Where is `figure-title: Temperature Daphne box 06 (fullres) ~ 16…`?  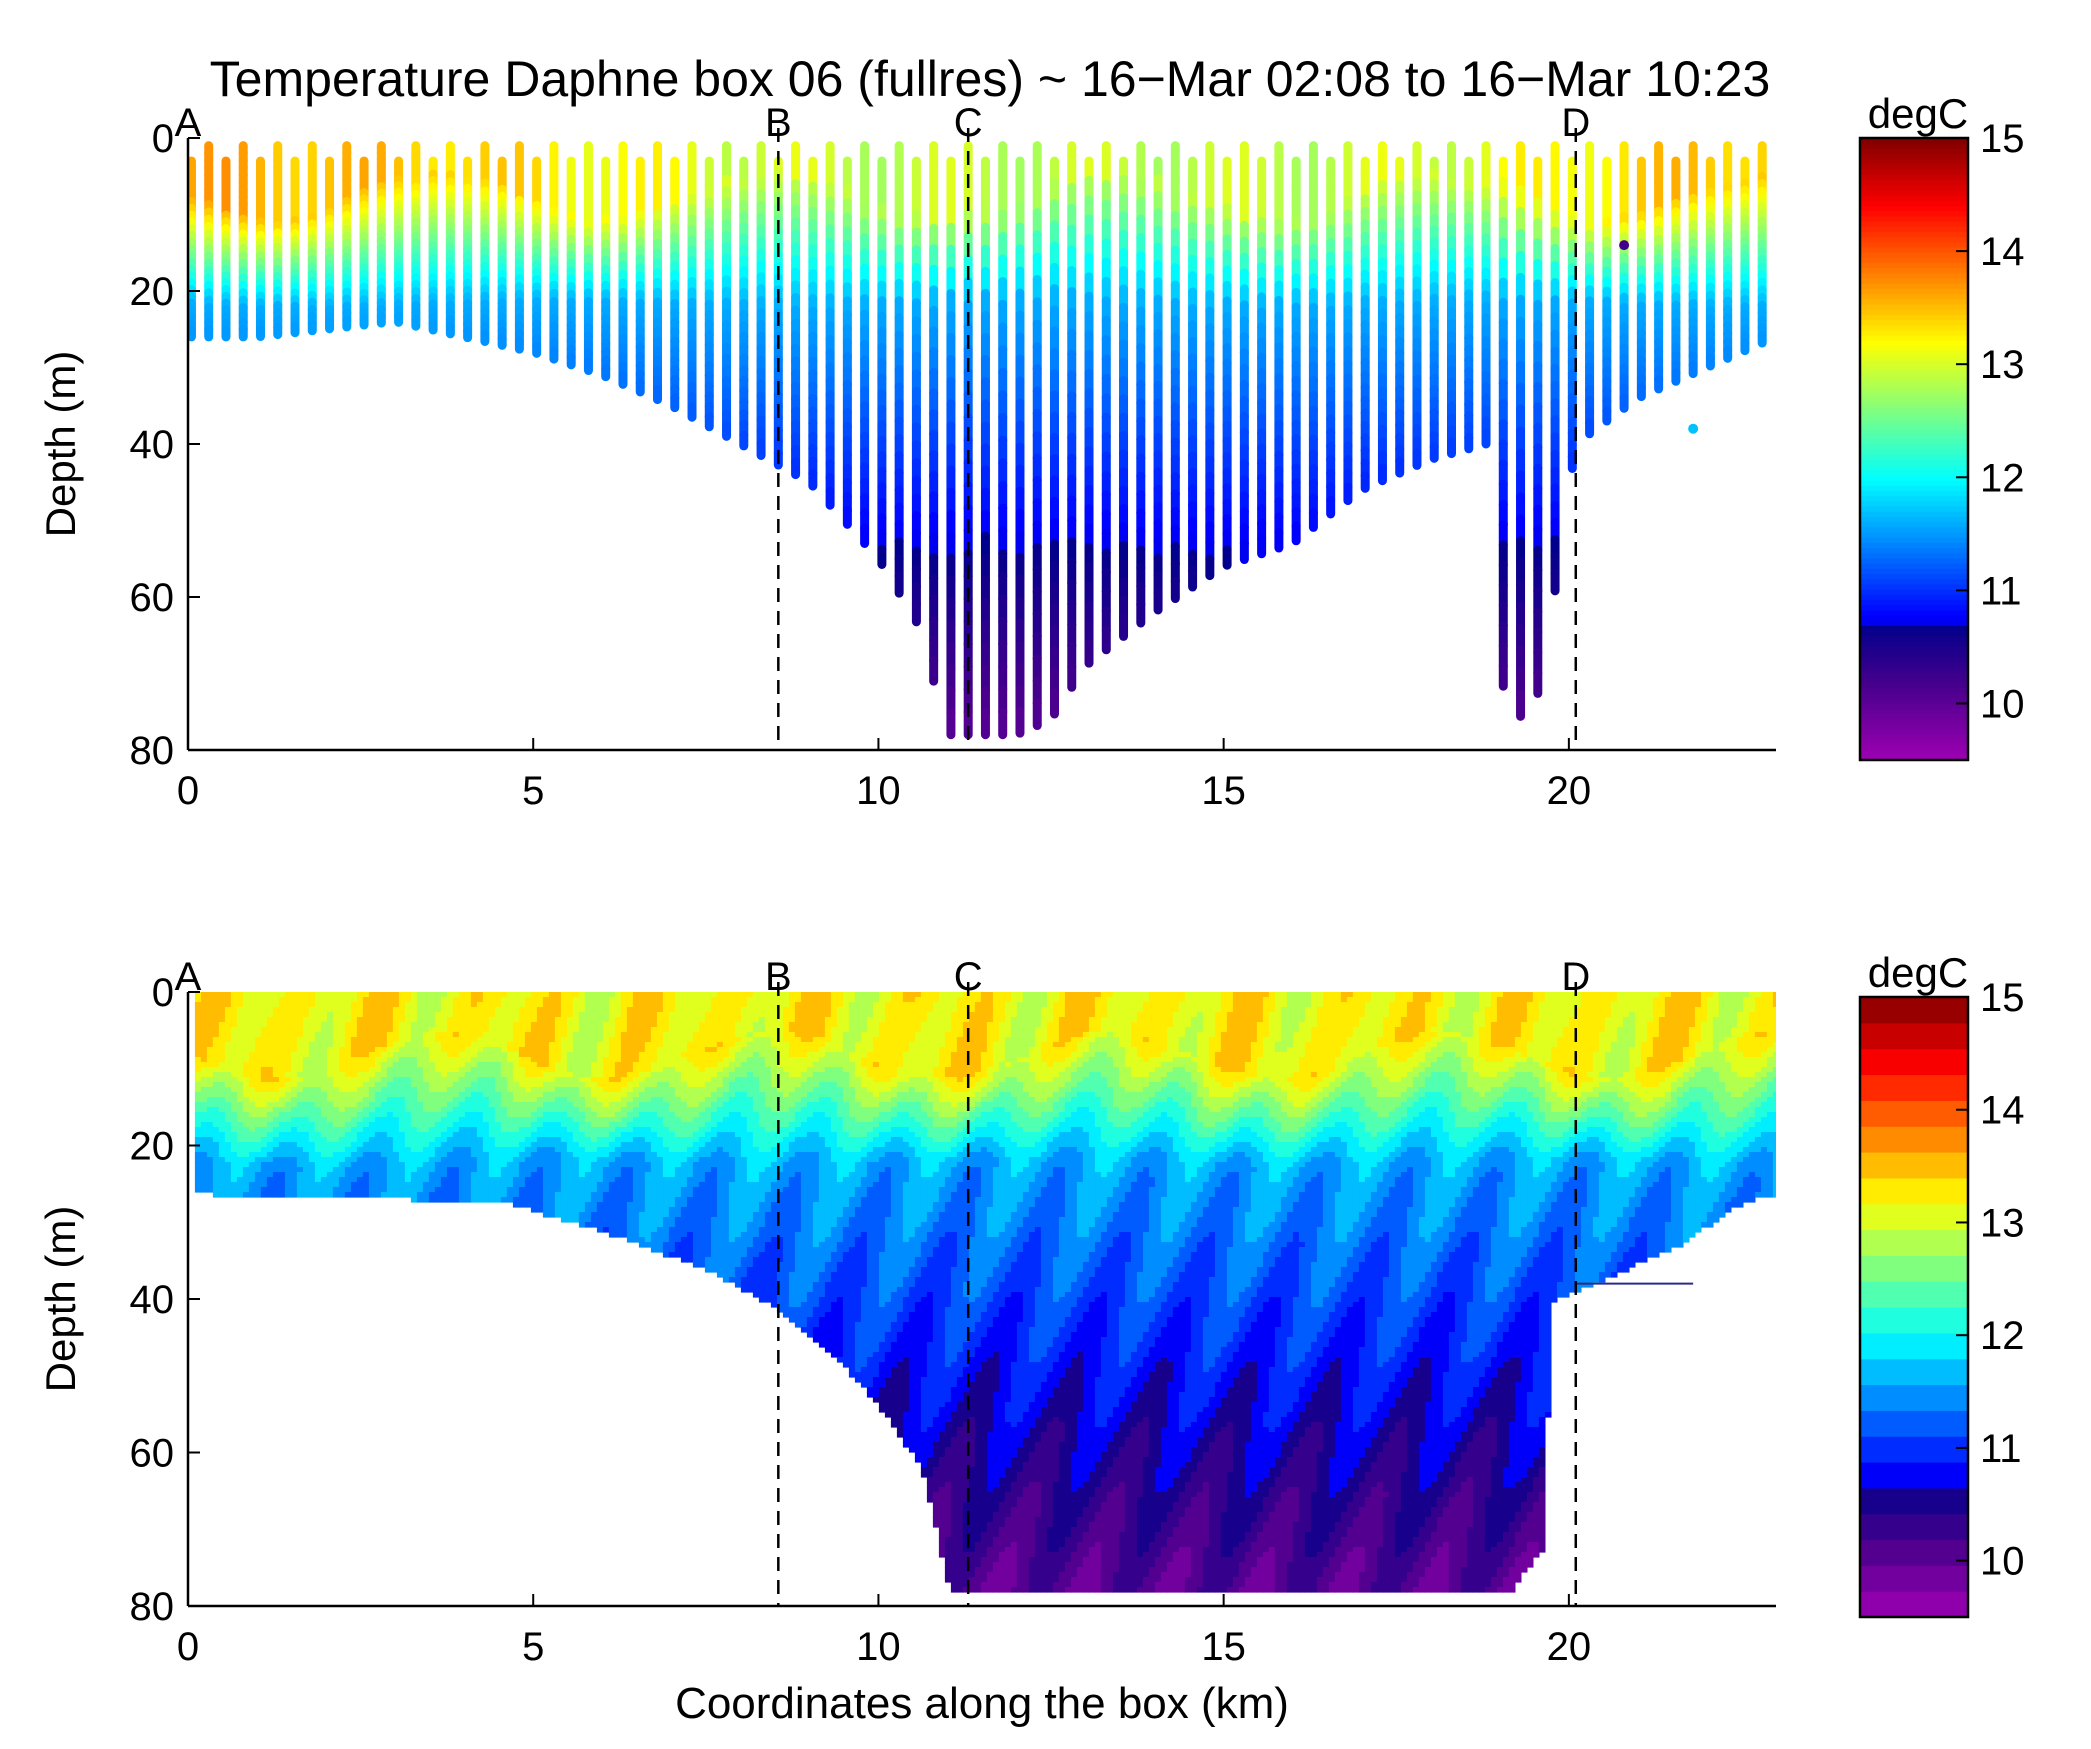 figure-title: Temperature Daphne box 06 (fullres) ~ 16… is located at coordinates (990, 79).